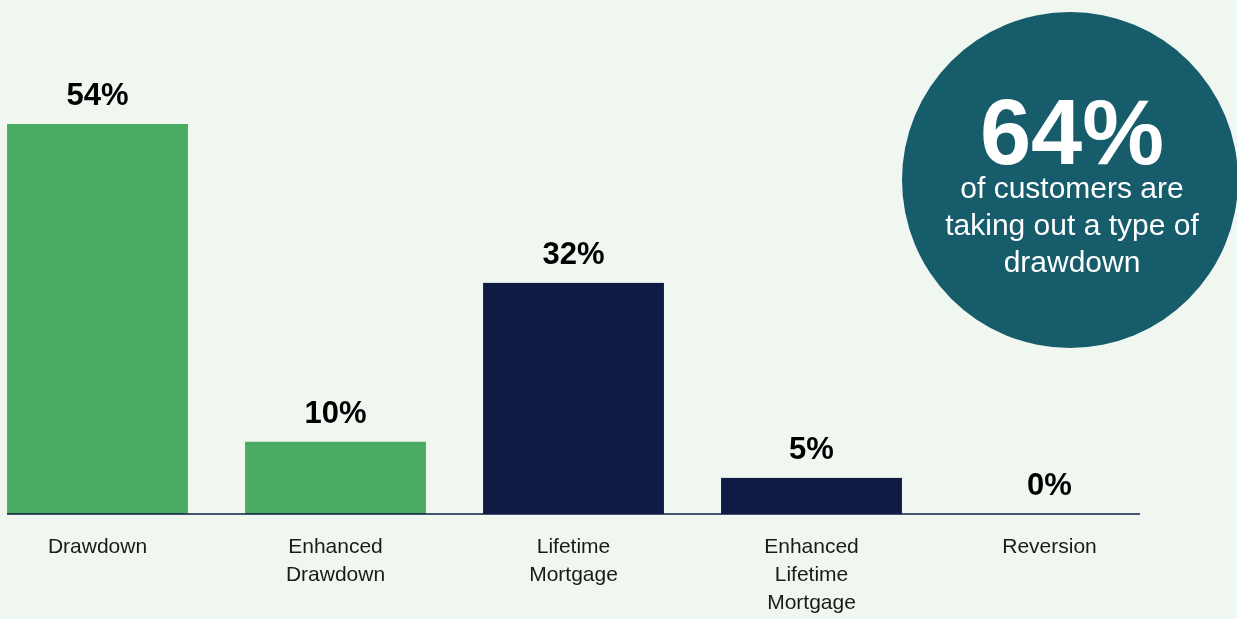 The image size is (1237, 619). I want to click on data-label: 32%, so click(573, 253).